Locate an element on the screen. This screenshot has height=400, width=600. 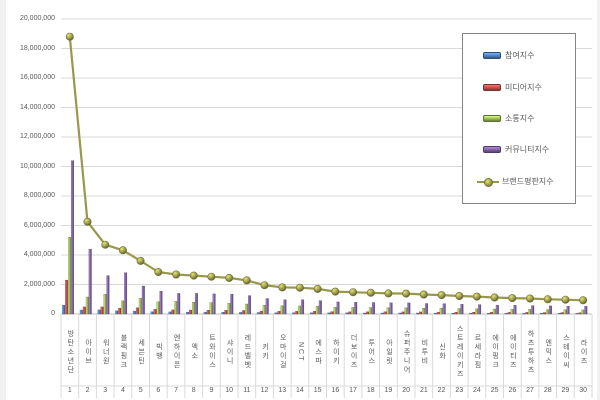
x-rank-label: 10 is located at coordinates (229, 390).